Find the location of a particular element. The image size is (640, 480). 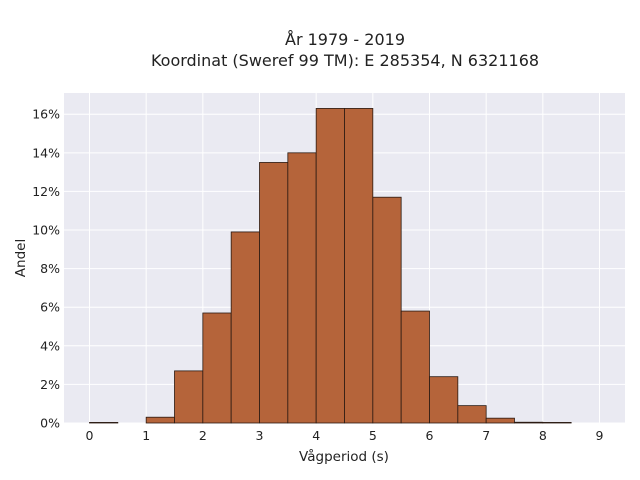

x-tick-label: 0 is located at coordinates (90, 435).